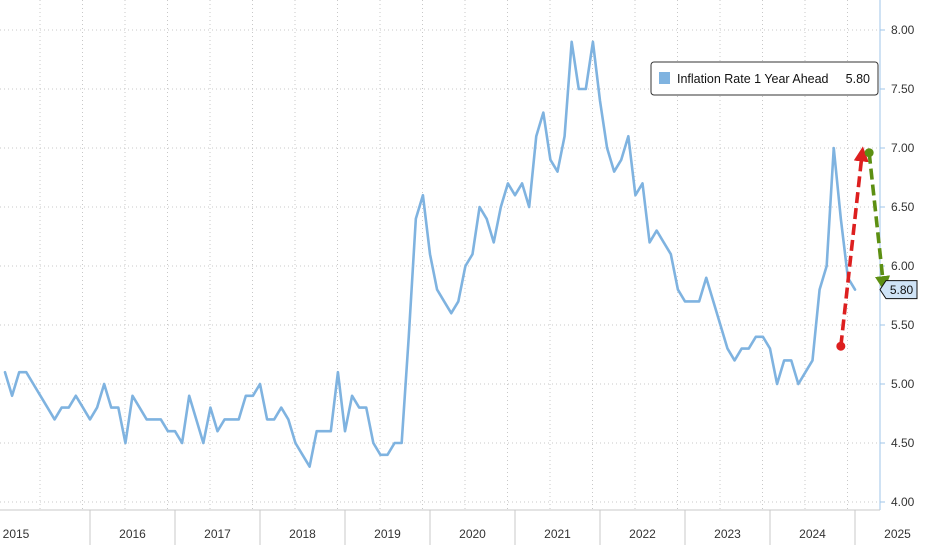 The height and width of the screenshot is (545, 925). What do you see at coordinates (903, 384) in the screenshot?
I see `y-tick-label: 5.00` at bounding box center [903, 384].